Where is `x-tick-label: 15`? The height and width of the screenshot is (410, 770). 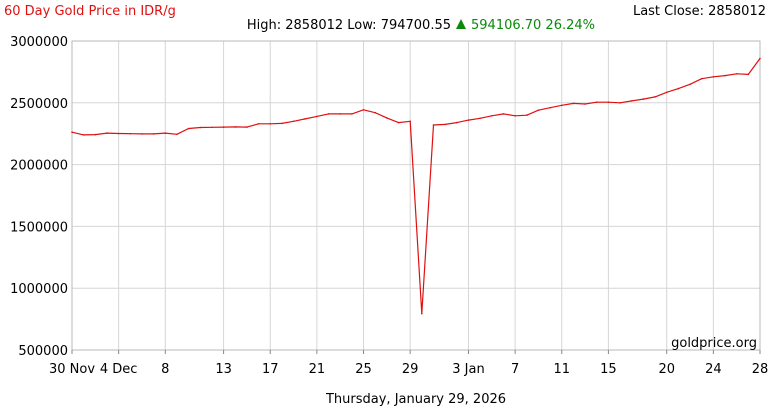 x-tick-label: 15 is located at coordinates (608, 369).